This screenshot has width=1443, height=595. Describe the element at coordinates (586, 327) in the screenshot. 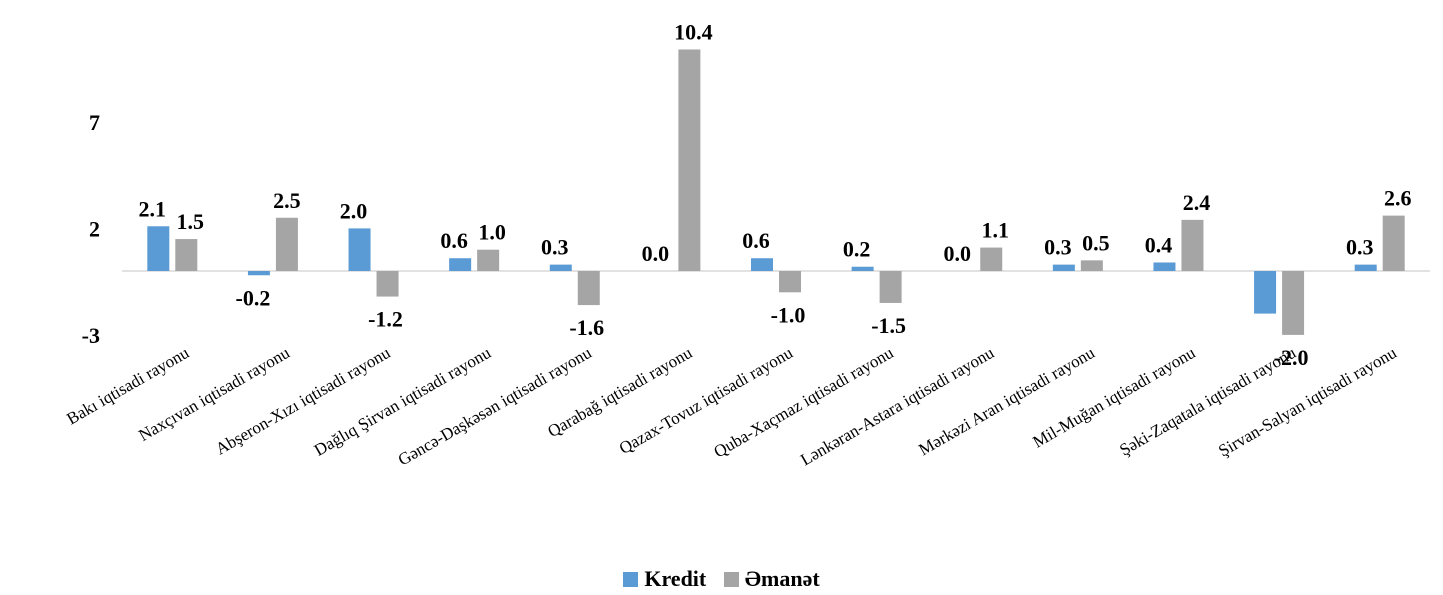

I see `data-label-emanet: -1.6` at that location.